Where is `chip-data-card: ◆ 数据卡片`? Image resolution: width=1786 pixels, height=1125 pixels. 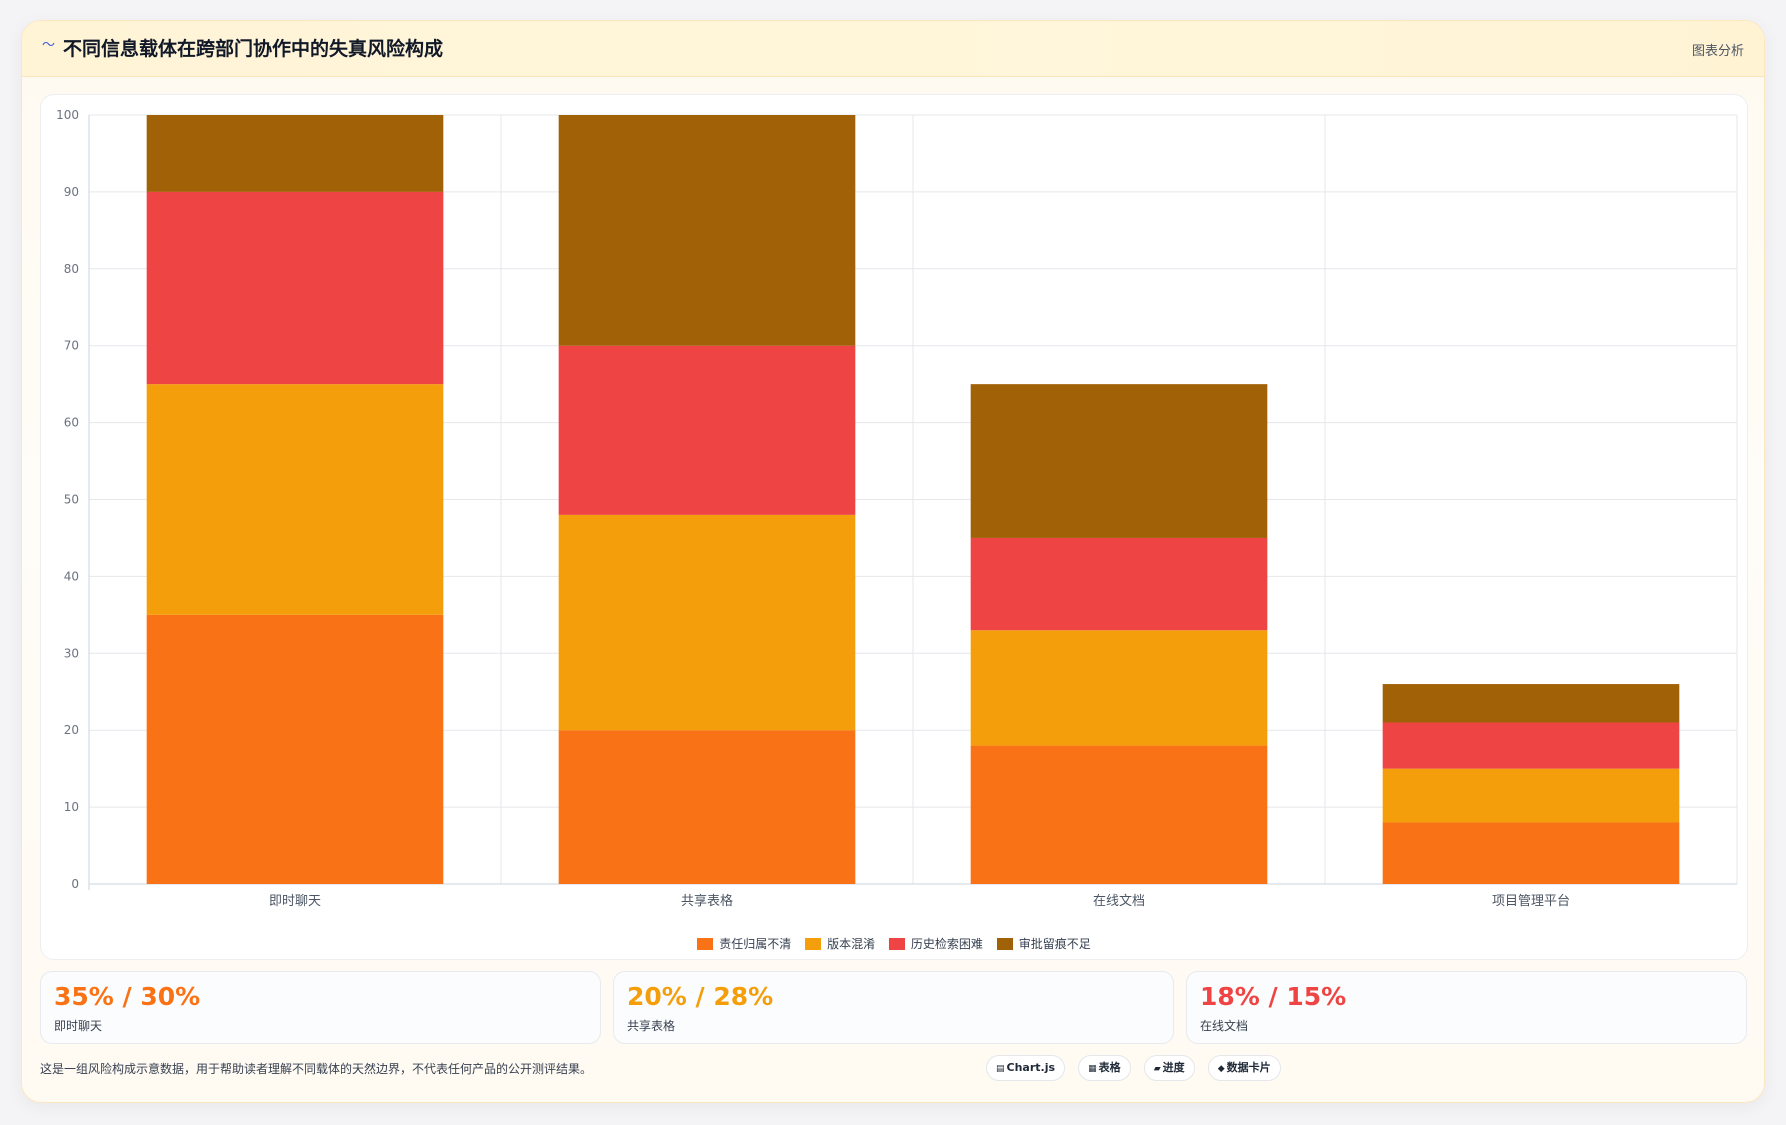
chip-data-card: ◆ 数据卡片 is located at coordinates (1244, 1068).